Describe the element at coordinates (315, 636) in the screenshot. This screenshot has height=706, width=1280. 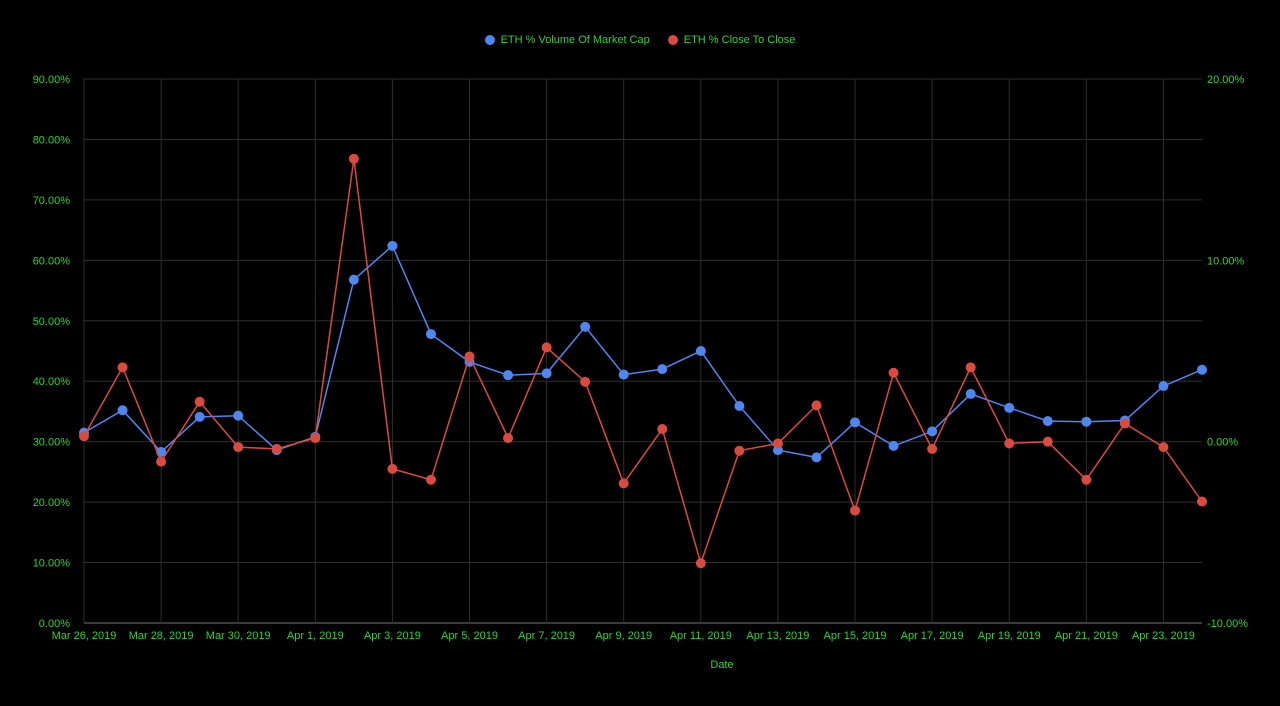
I see `x-tick-label: Apr 1, 2019` at that location.